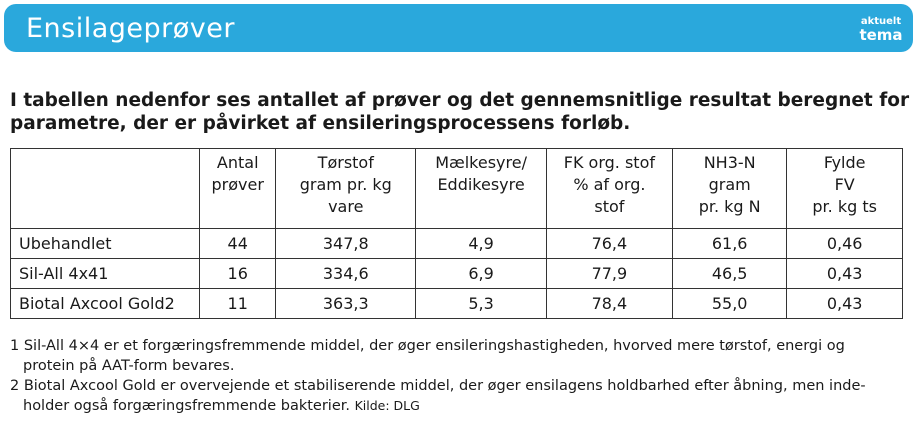 The image size is (917, 440). What do you see at coordinates (458, 28) in the screenshot?
I see `header-bar: Ensilageprøver` at bounding box center [458, 28].